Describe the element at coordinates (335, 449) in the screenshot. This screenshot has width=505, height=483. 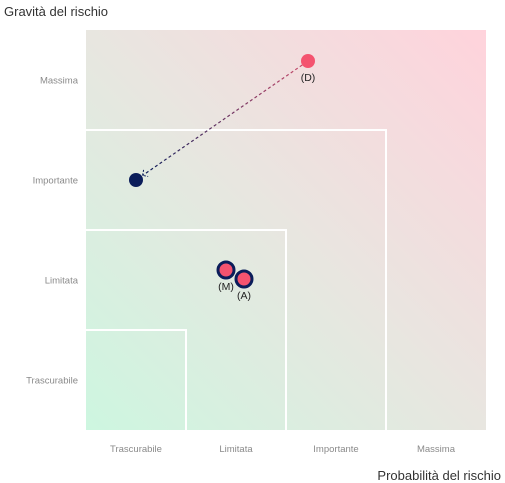
I see `x-tick-label: Importante` at that location.